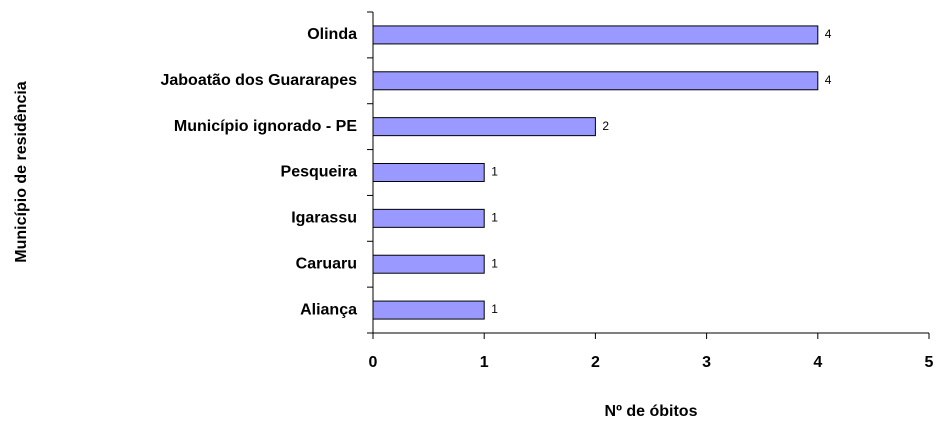  I want to click on x-tick-label: 2, so click(595, 362).